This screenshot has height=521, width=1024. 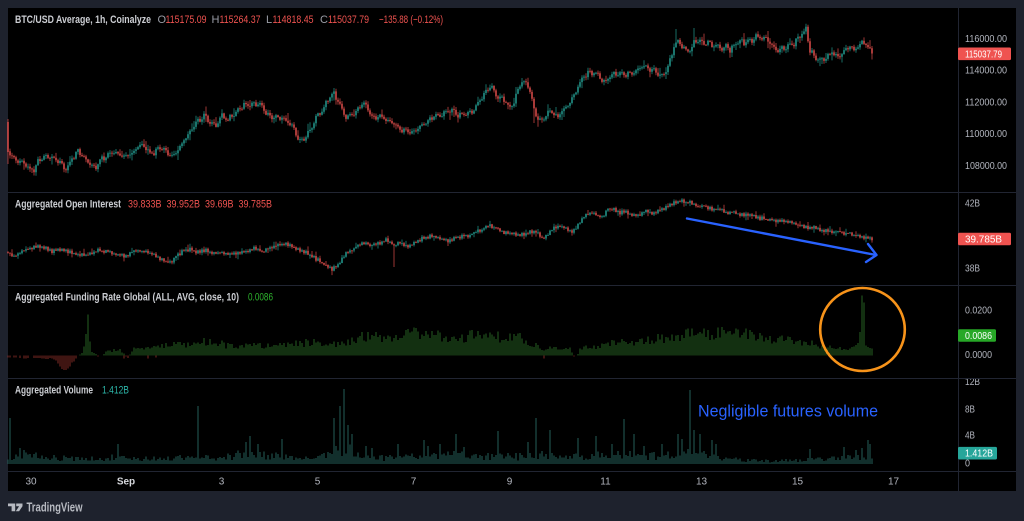 What do you see at coordinates (972, 204) in the screenshot?
I see `svg-text: 42B` at bounding box center [972, 204].